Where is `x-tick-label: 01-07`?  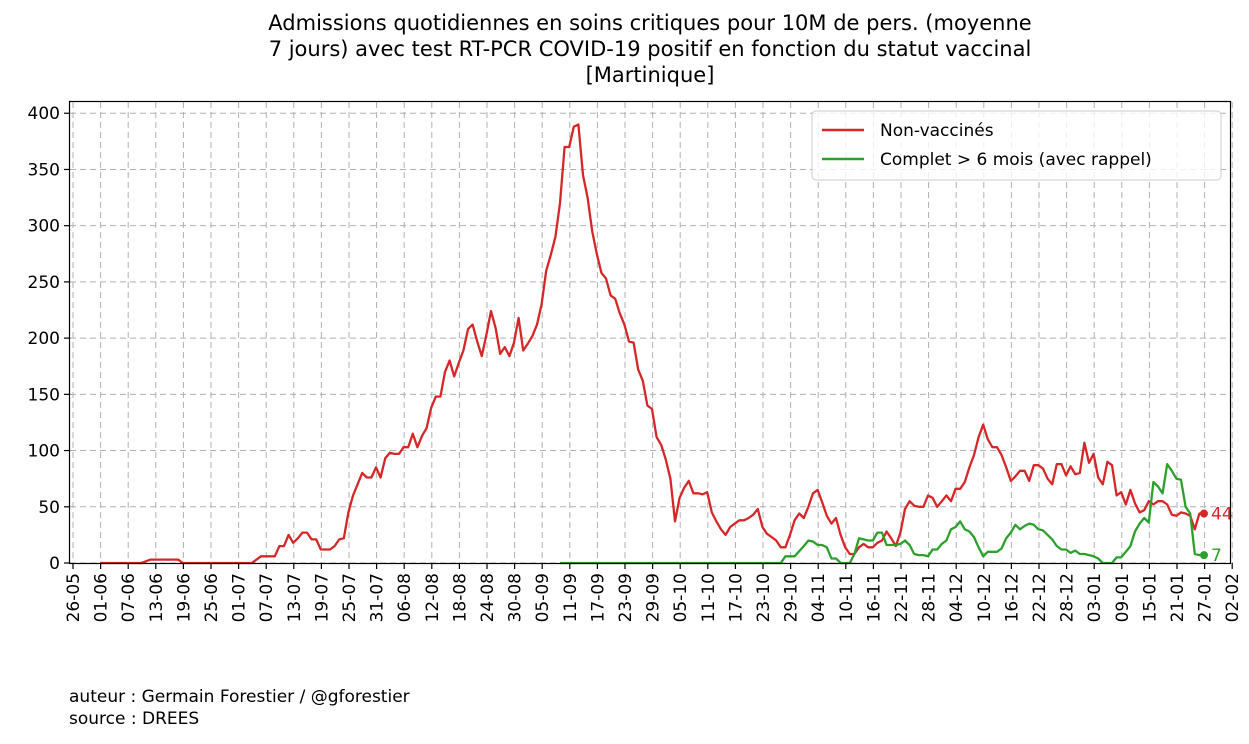
x-tick-label: 01-07 is located at coordinates (240, 597).